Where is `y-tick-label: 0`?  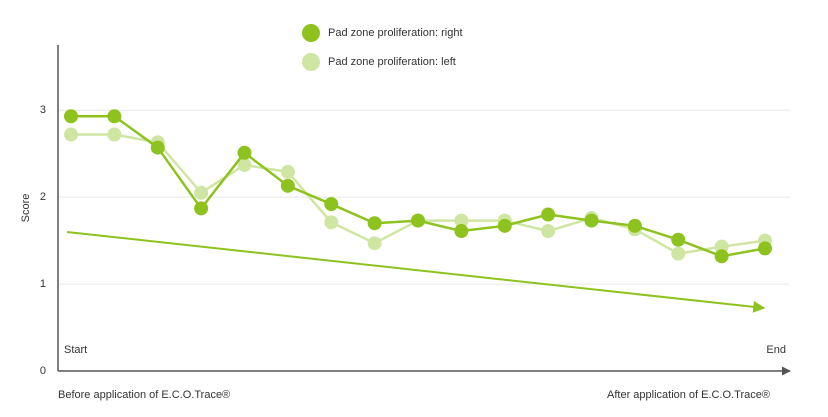 y-tick-label: 0 is located at coordinates (43, 371).